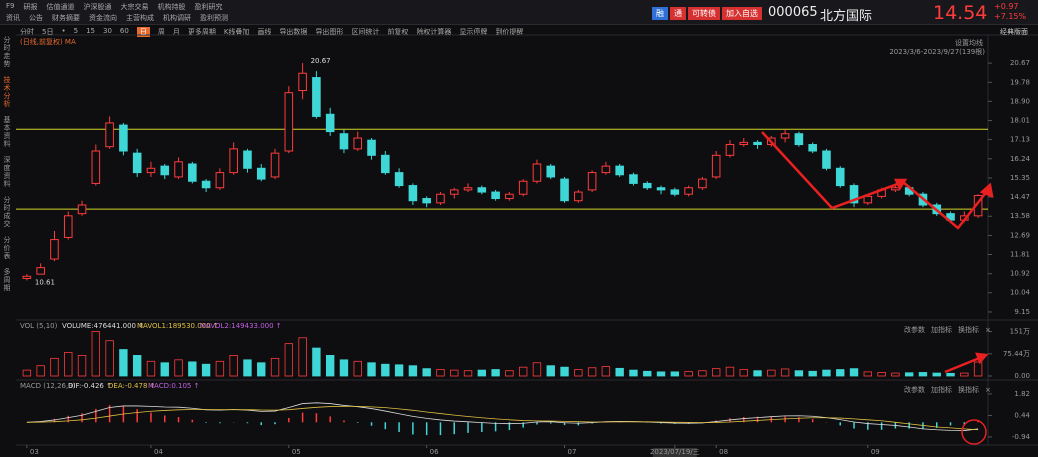  What do you see at coordinates (177, 18) in the screenshot?
I see `menu-item: 机构调研` at bounding box center [177, 18].